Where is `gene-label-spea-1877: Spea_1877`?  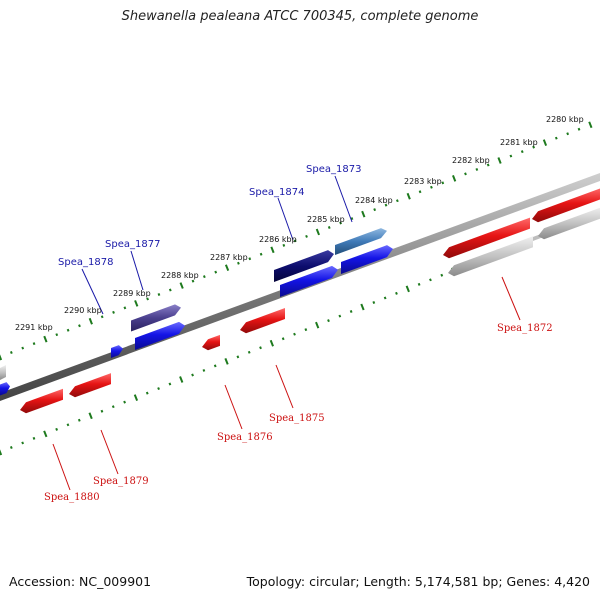
gene-label-spea-1877: Spea_1877 is located at coordinates (132, 244).